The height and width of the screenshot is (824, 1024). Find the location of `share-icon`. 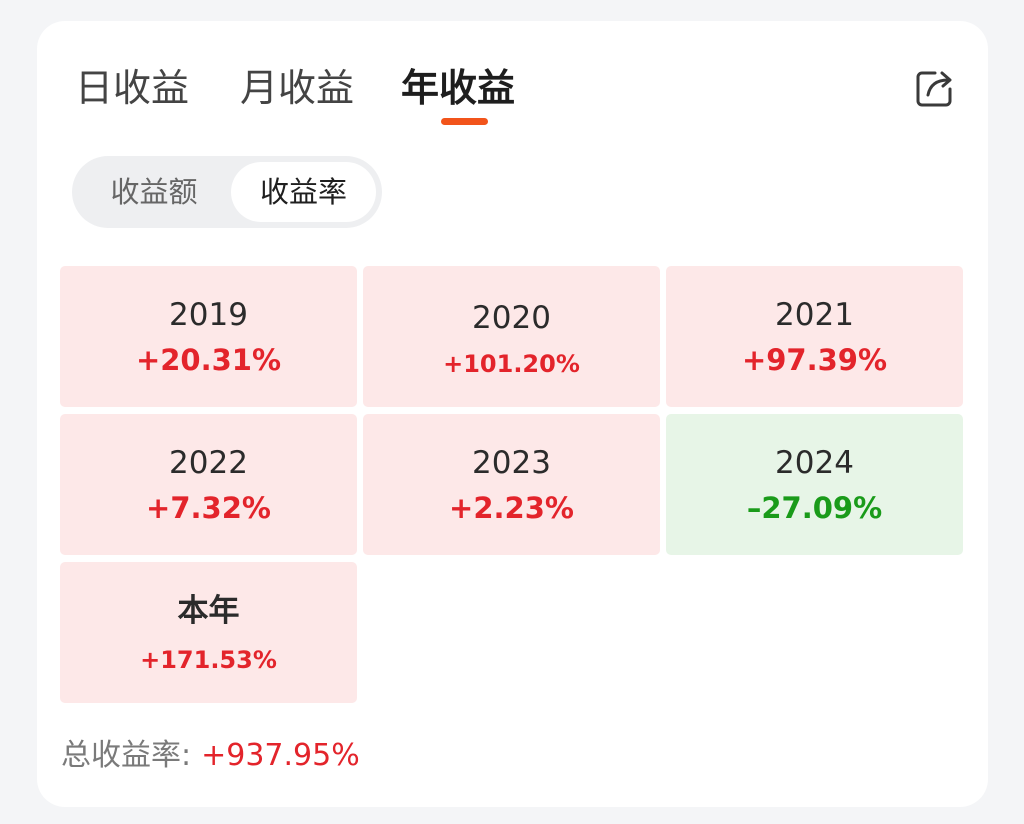

share-icon is located at coordinates (934, 89).